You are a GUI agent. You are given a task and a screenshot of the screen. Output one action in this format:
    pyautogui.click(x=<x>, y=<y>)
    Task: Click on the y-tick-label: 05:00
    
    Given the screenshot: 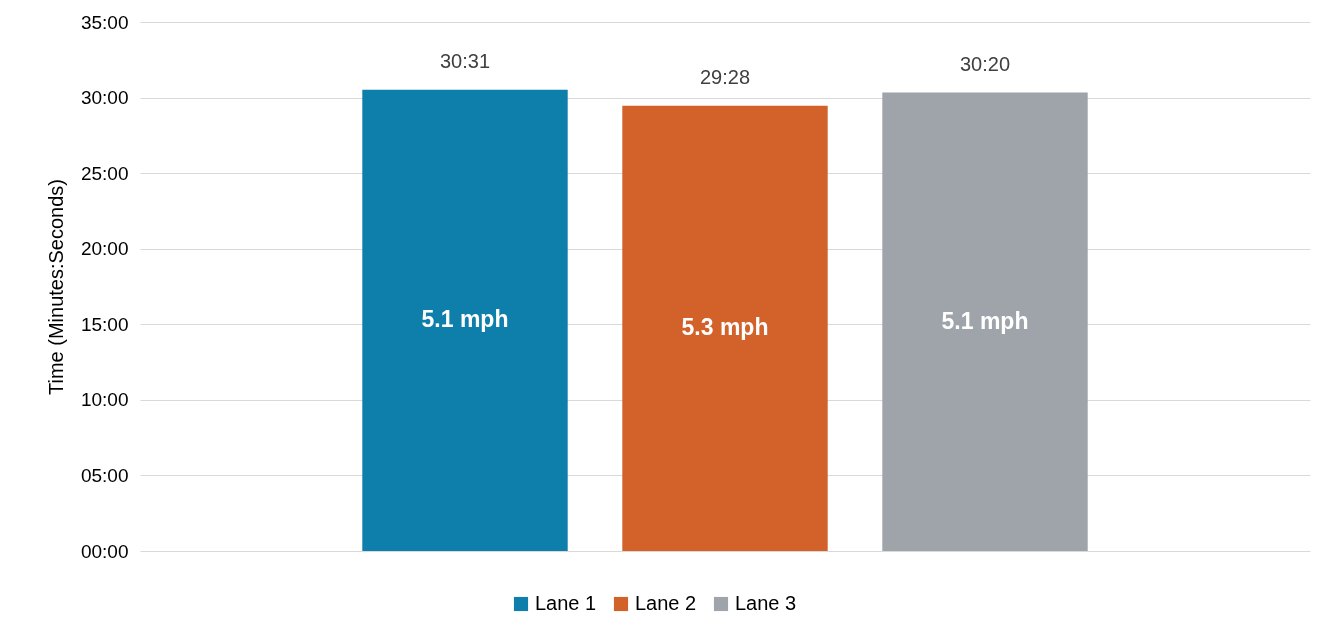 What is the action you would take?
    pyautogui.click(x=104, y=475)
    